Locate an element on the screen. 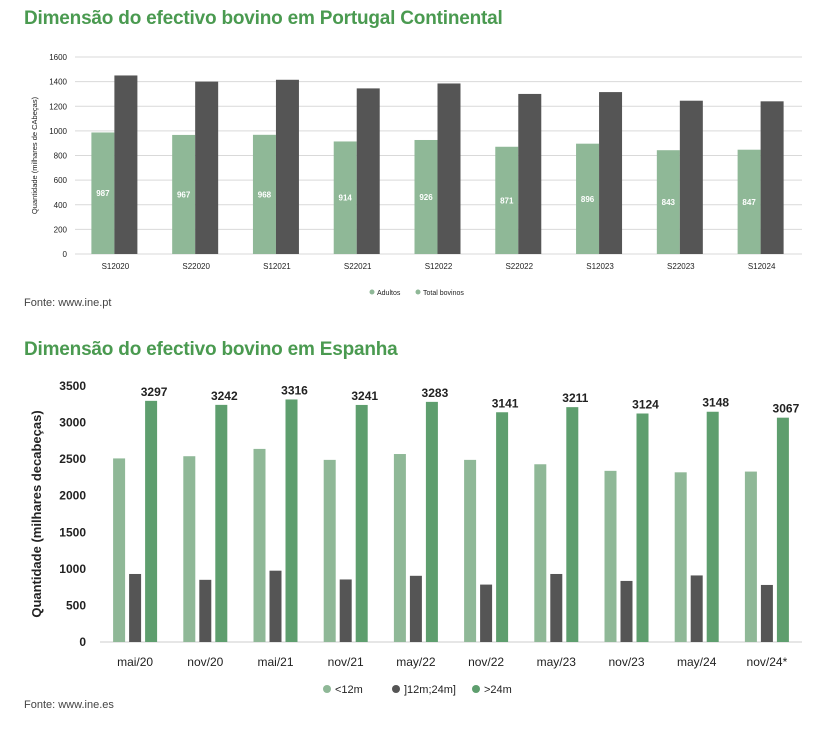 The width and height of the screenshot is (816, 738). data-label: 3297 is located at coordinates (154, 392).